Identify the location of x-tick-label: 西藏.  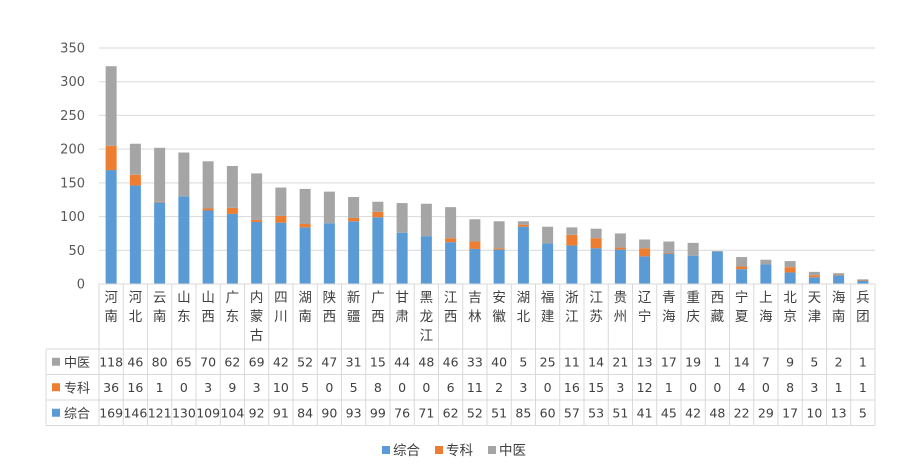
(718, 307).